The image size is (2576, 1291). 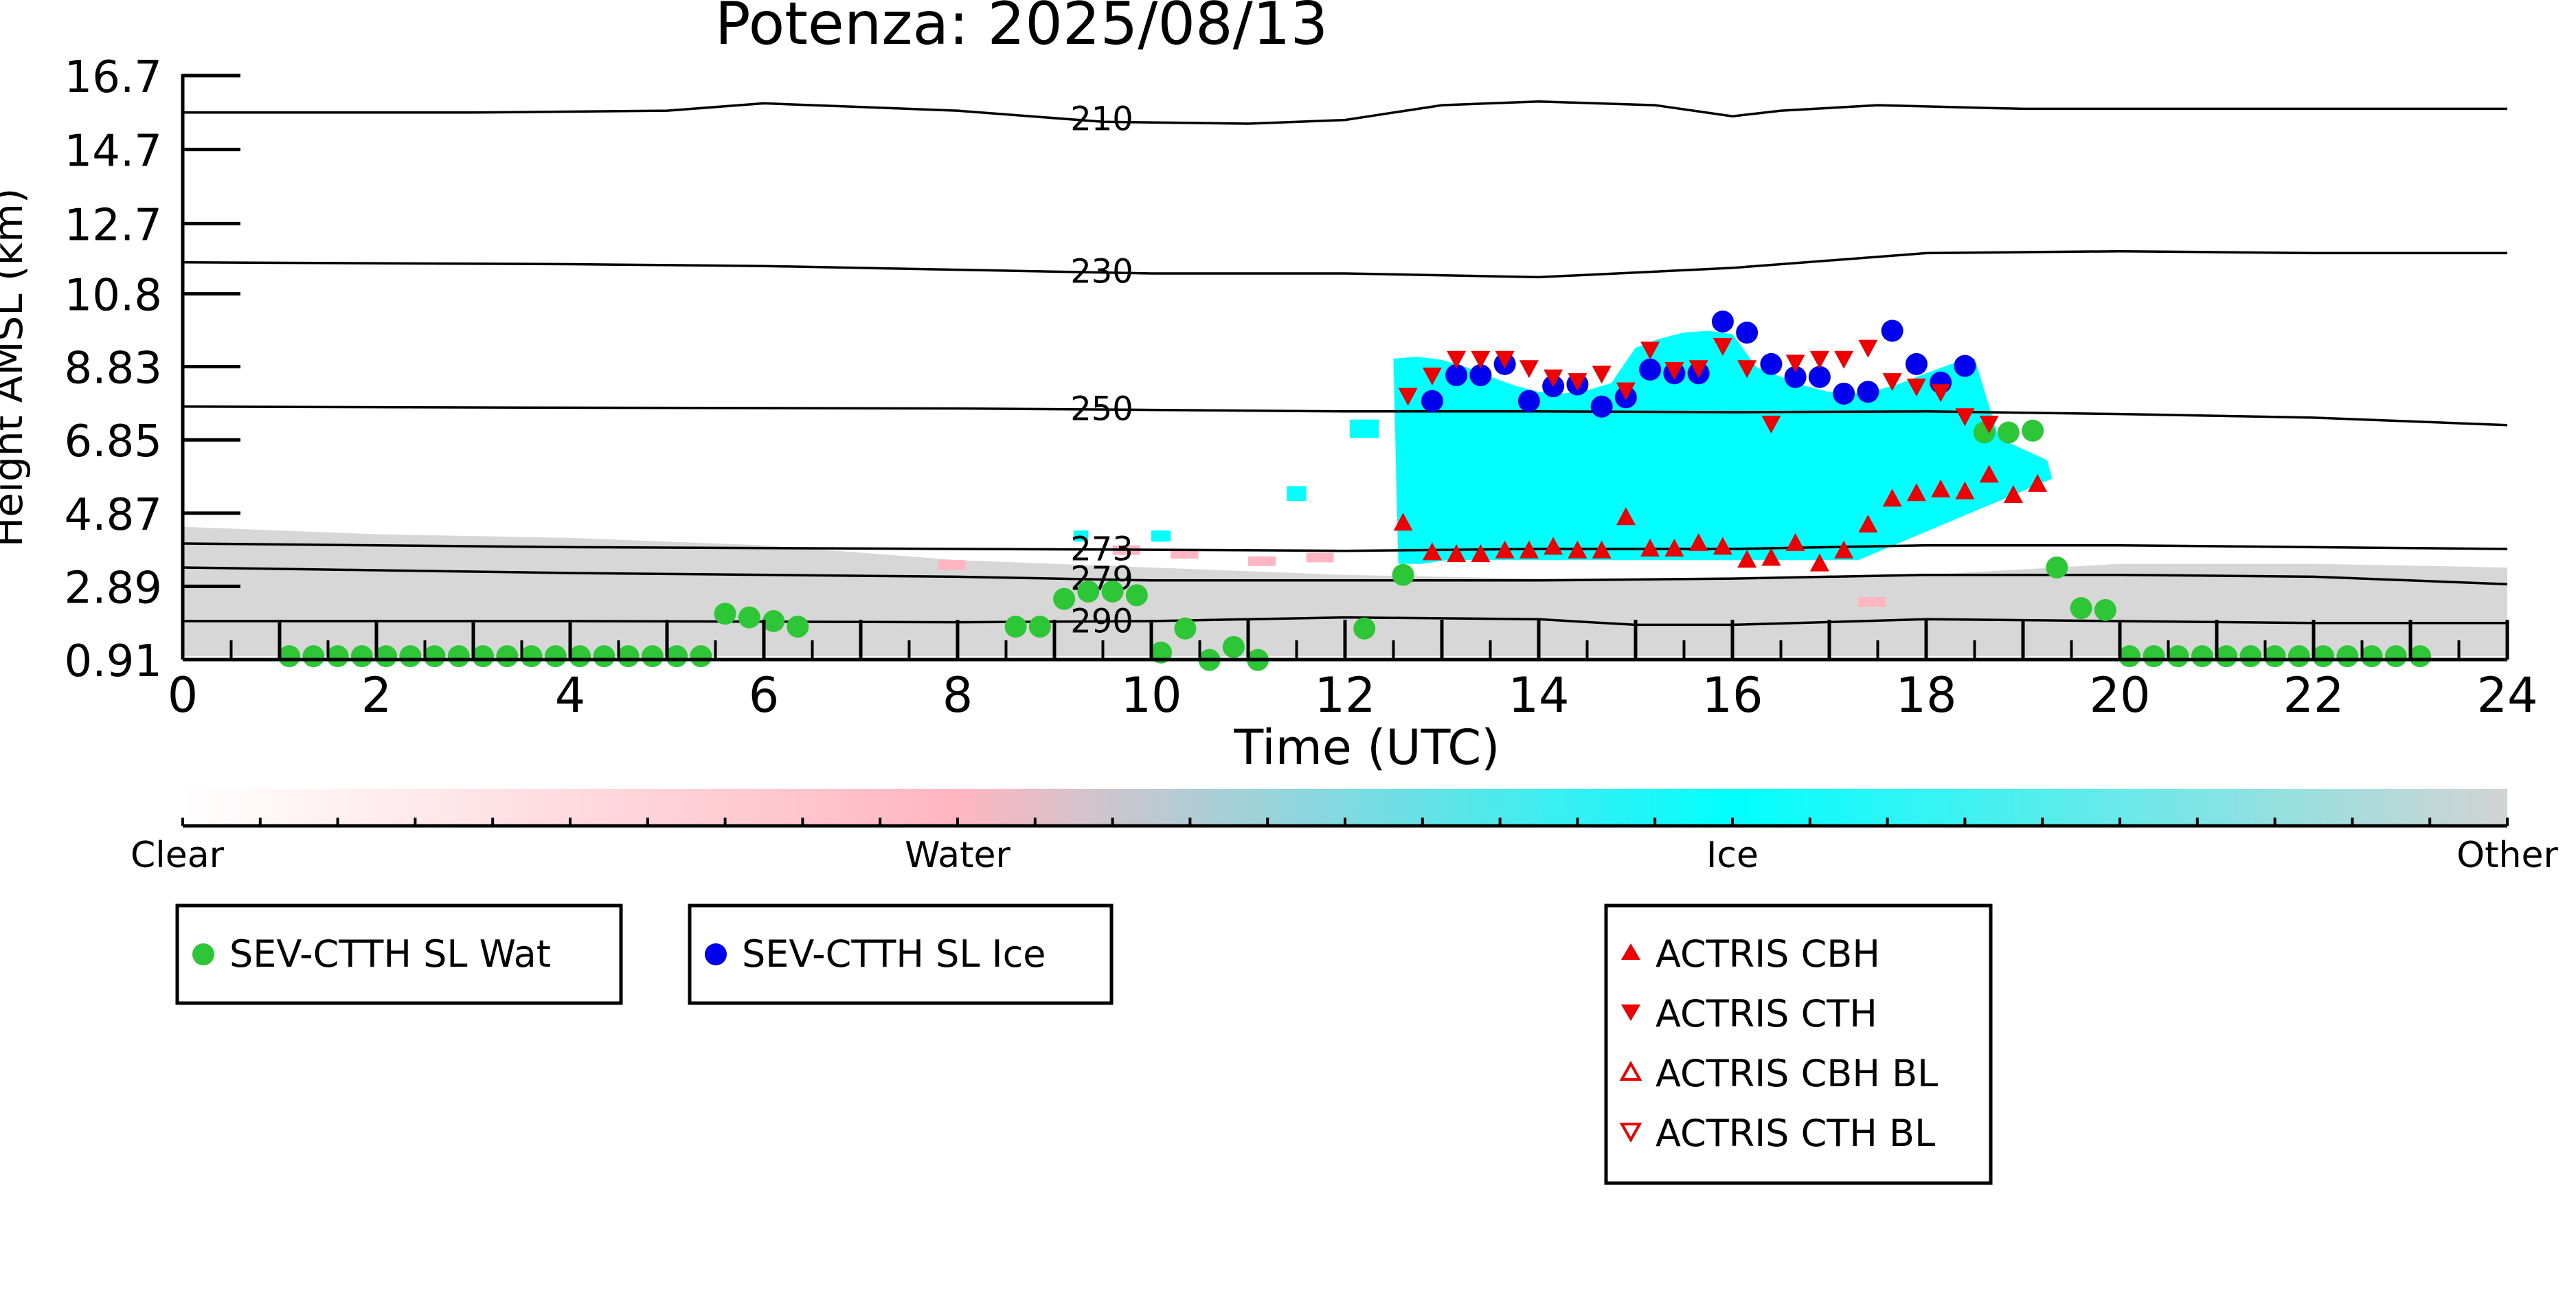 What do you see at coordinates (1768, 954) in the screenshot?
I see `legend-label: ACTRIS CBH` at bounding box center [1768, 954].